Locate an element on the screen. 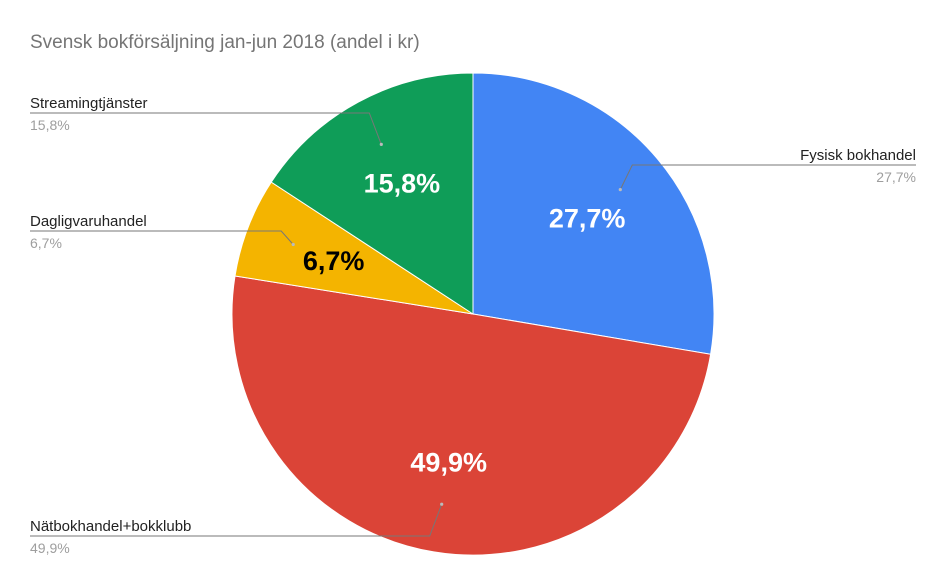  pie-slice-fysisk-bokhandel is located at coordinates (593, 213).